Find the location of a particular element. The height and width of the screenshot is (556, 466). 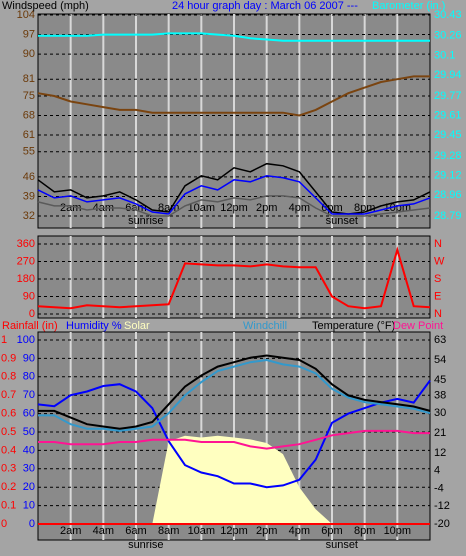

x-tick-label: 4am is located at coordinates (103, 531).